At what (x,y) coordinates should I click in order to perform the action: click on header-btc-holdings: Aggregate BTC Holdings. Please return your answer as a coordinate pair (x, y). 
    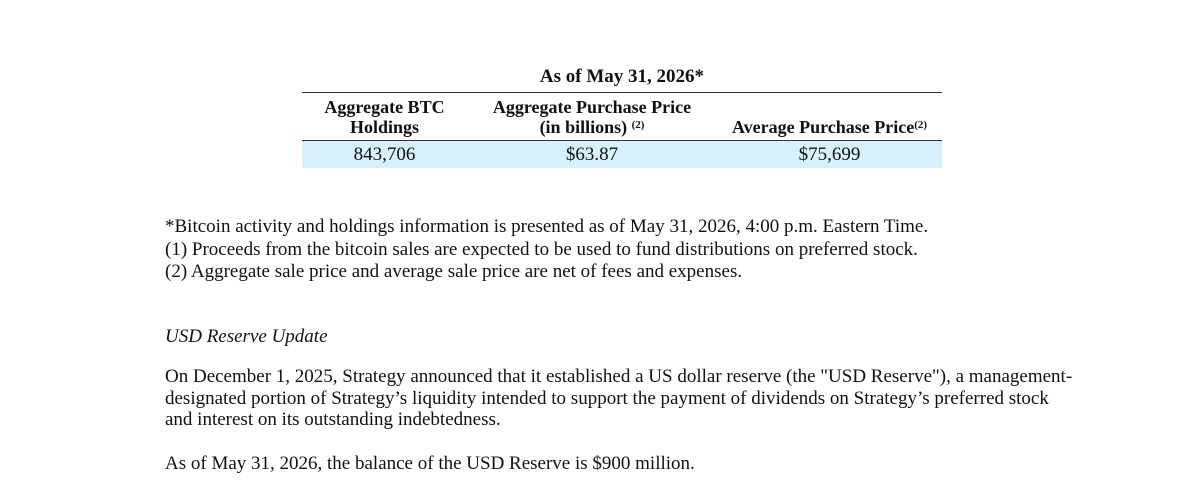
    Looking at the image, I should click on (384, 116).